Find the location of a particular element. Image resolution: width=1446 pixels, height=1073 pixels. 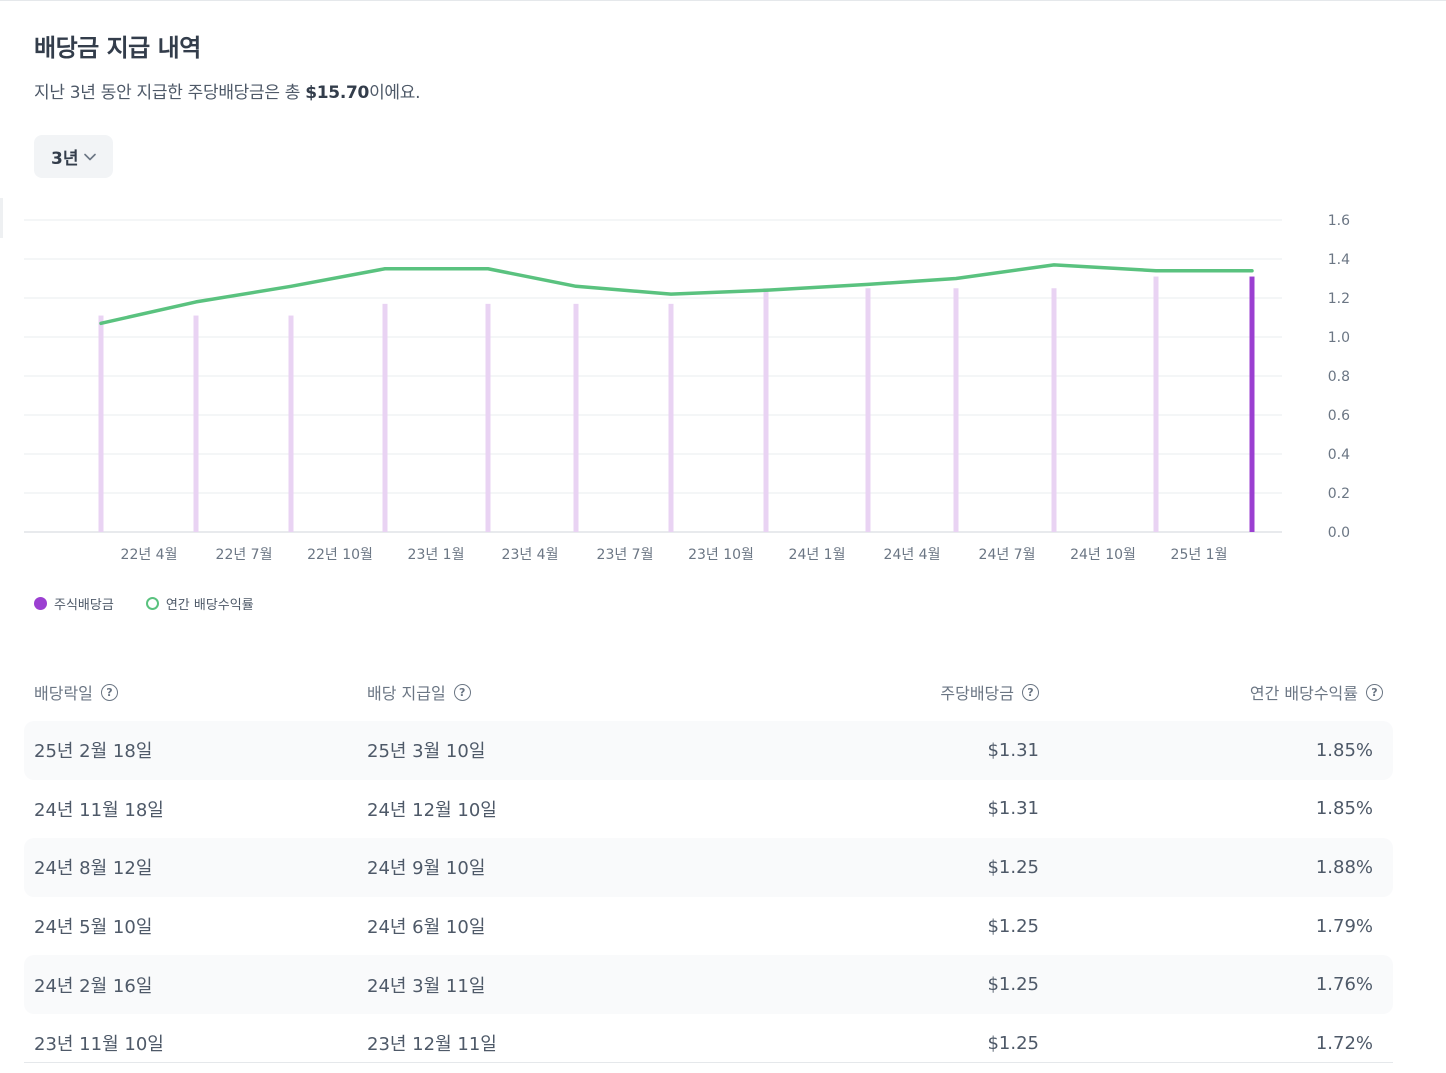

period-select: 3년 is located at coordinates (73, 156).